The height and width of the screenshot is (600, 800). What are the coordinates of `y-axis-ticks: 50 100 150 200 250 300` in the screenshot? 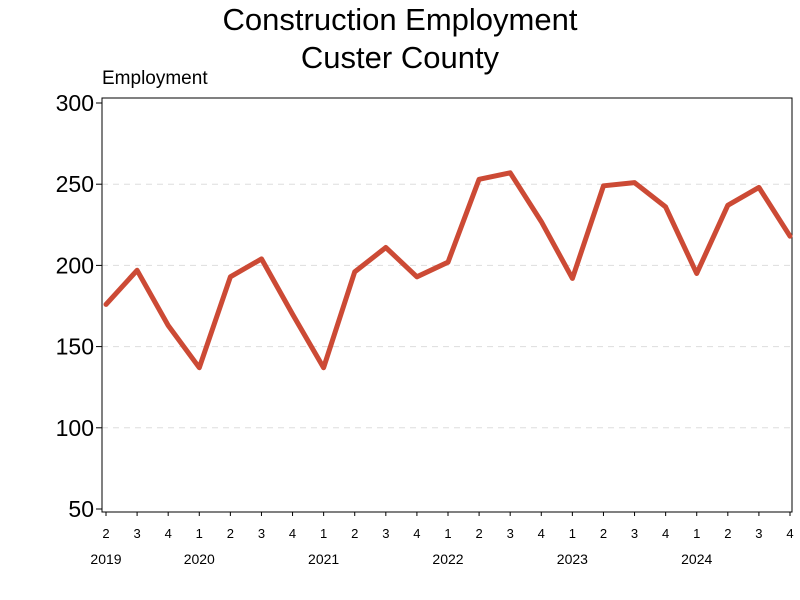 It's located at (79, 306).